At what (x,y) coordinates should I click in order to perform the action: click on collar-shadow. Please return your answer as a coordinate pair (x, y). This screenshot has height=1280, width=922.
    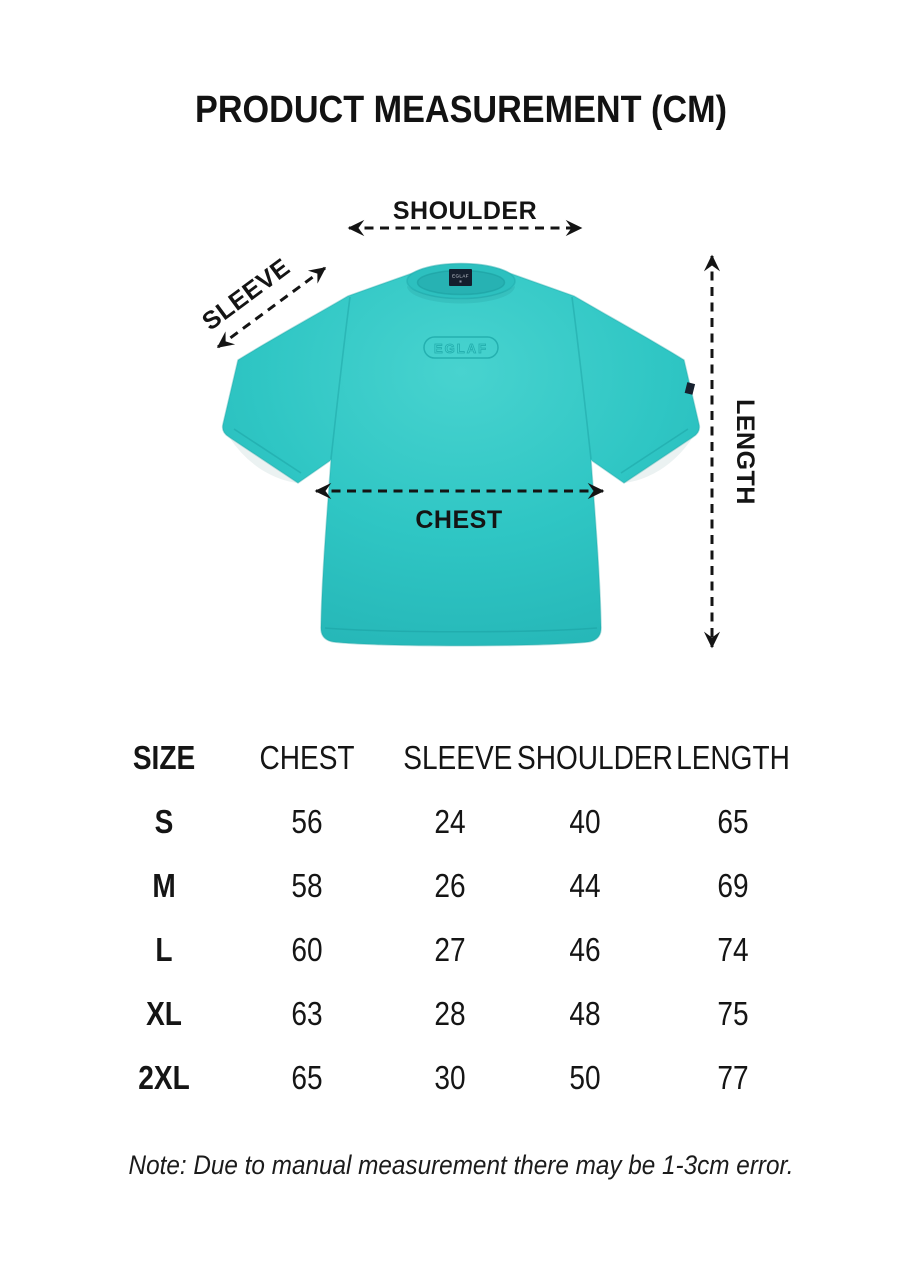
    Looking at the image, I should click on (461, 295).